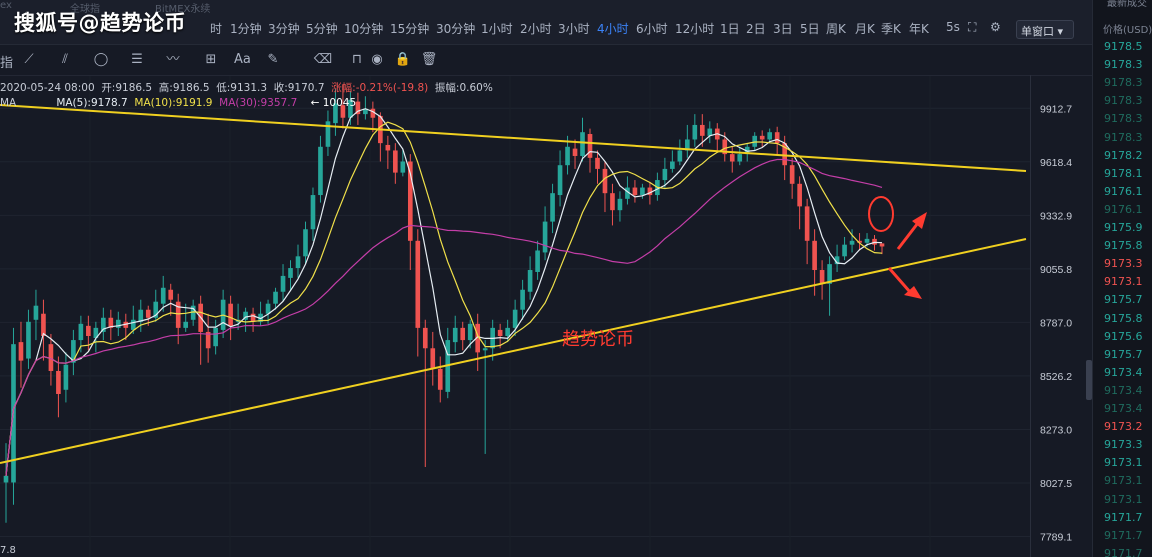  Describe the element at coordinates (1056, 270) in the screenshot. I see `price-tick-label: 9055.8` at that location.